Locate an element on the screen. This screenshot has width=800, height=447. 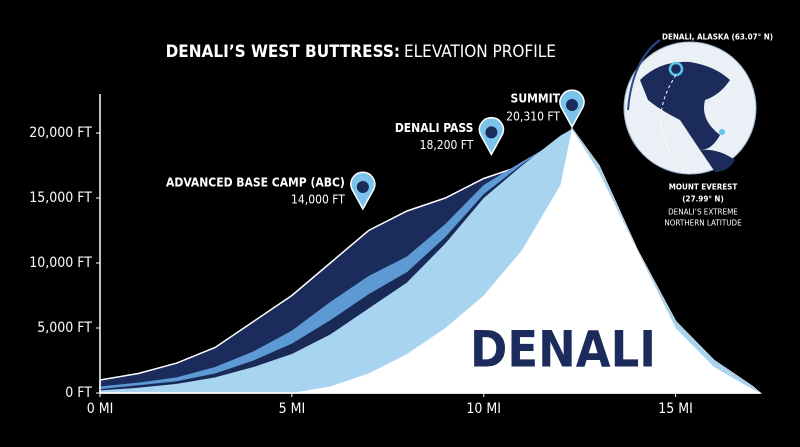
connector is located at coordinates (675, 125).